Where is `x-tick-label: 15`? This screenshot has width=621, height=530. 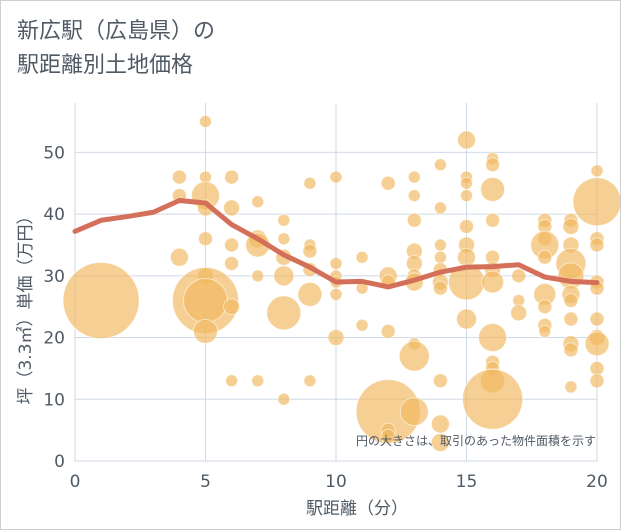 x-tick-label: 15 is located at coordinates (467, 482).